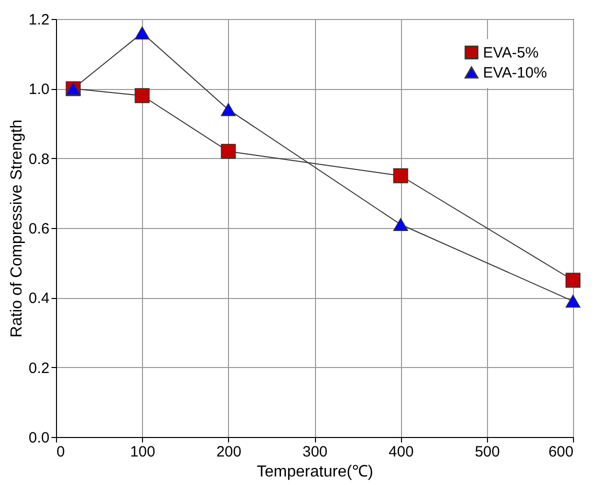 Image resolution: width=600 pixels, height=485 pixels. I want to click on x-tick-label: 400, so click(401, 452).